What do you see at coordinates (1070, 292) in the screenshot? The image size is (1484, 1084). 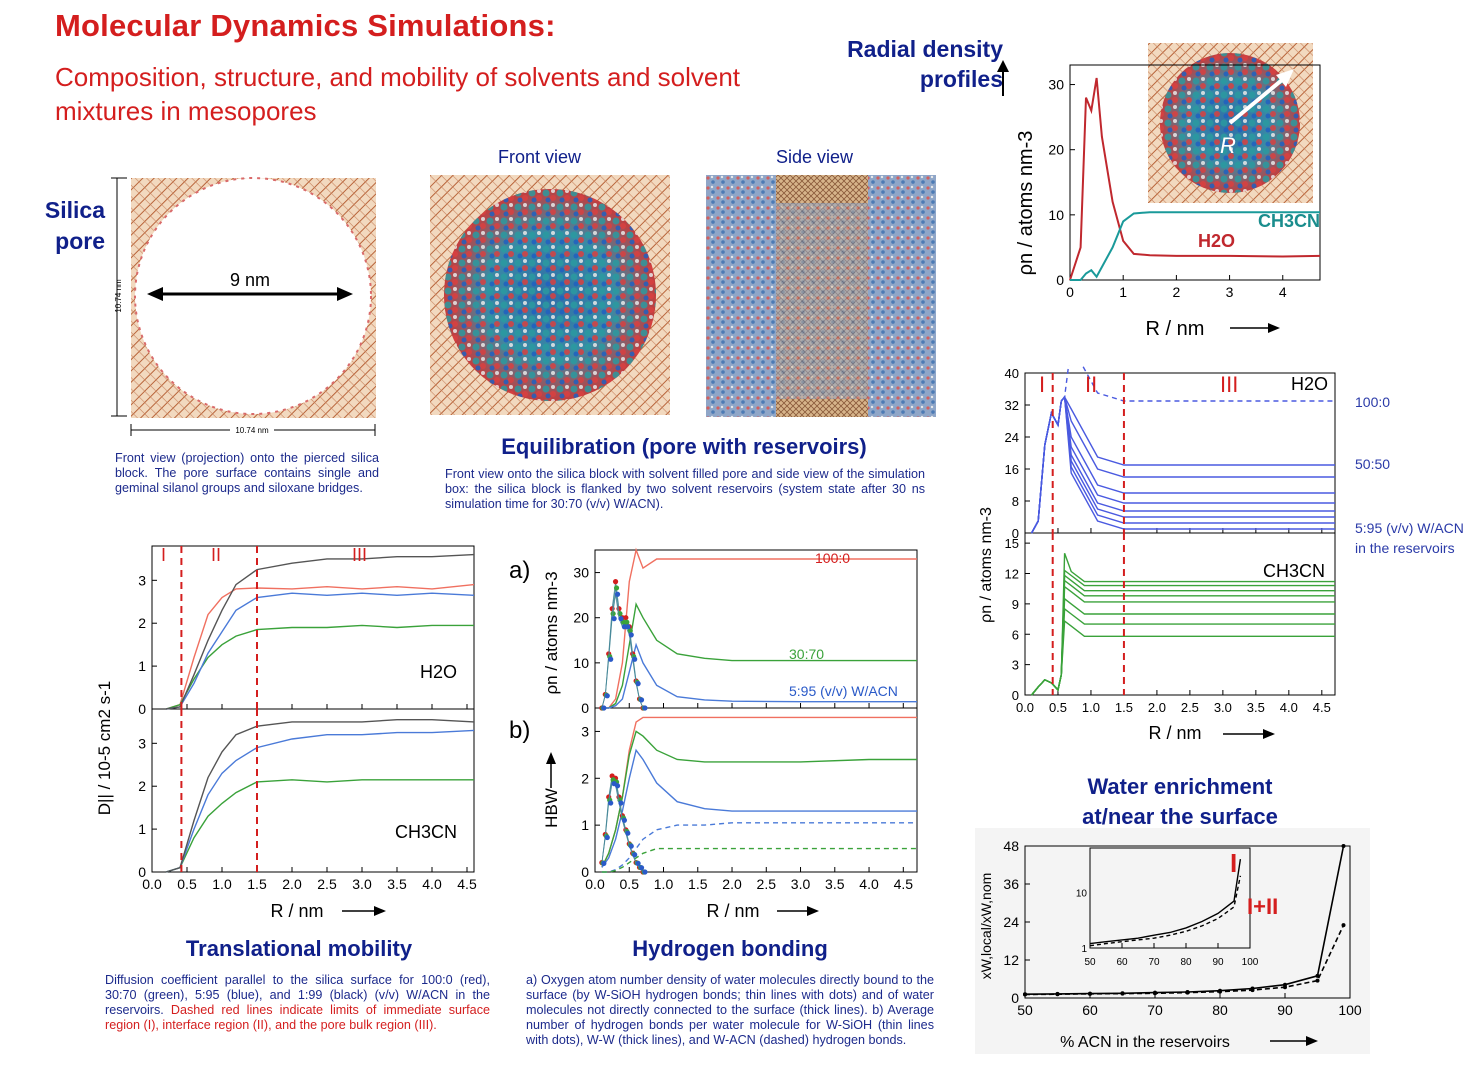 I see `radial-xtick-label: 0` at bounding box center [1070, 292].